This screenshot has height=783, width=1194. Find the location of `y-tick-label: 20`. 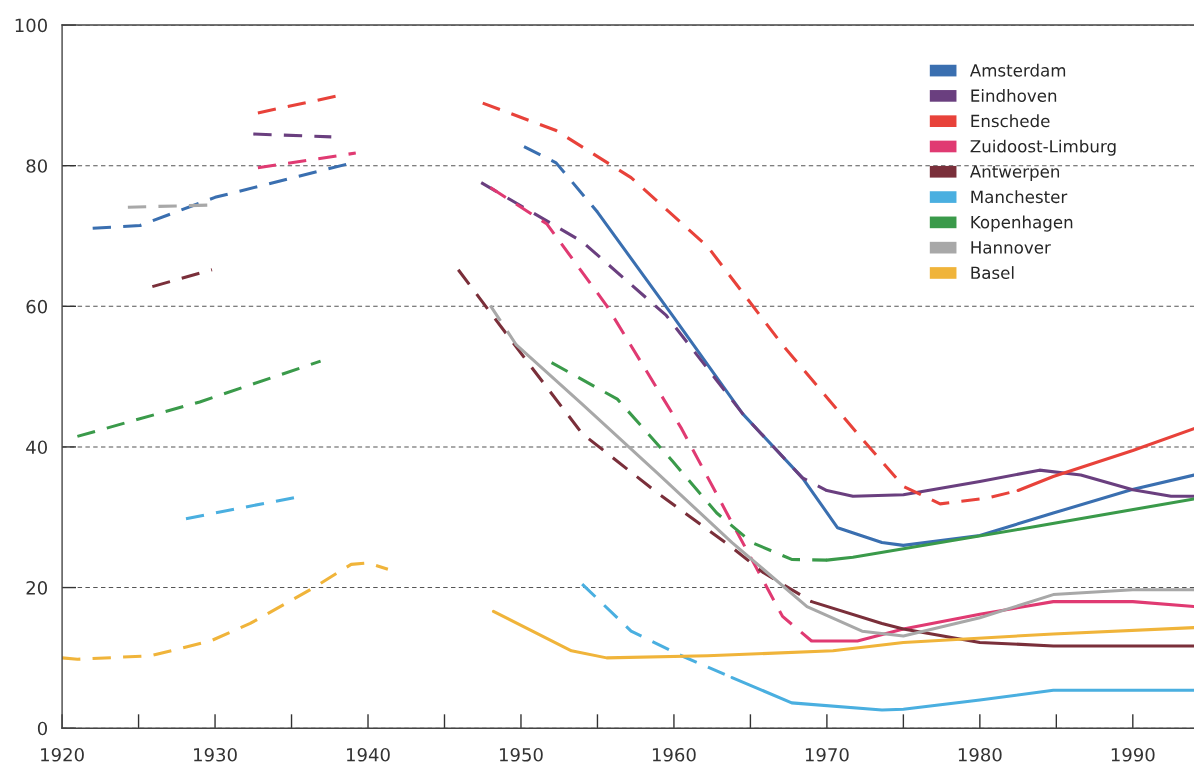

y-tick-label: 20 is located at coordinates (36, 588).